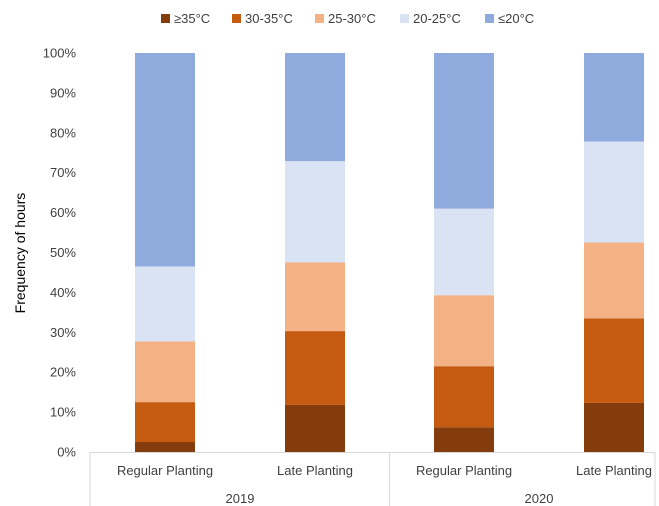 This screenshot has height=506, width=659. I want to click on y-tick-label: 90%, so click(63, 92).